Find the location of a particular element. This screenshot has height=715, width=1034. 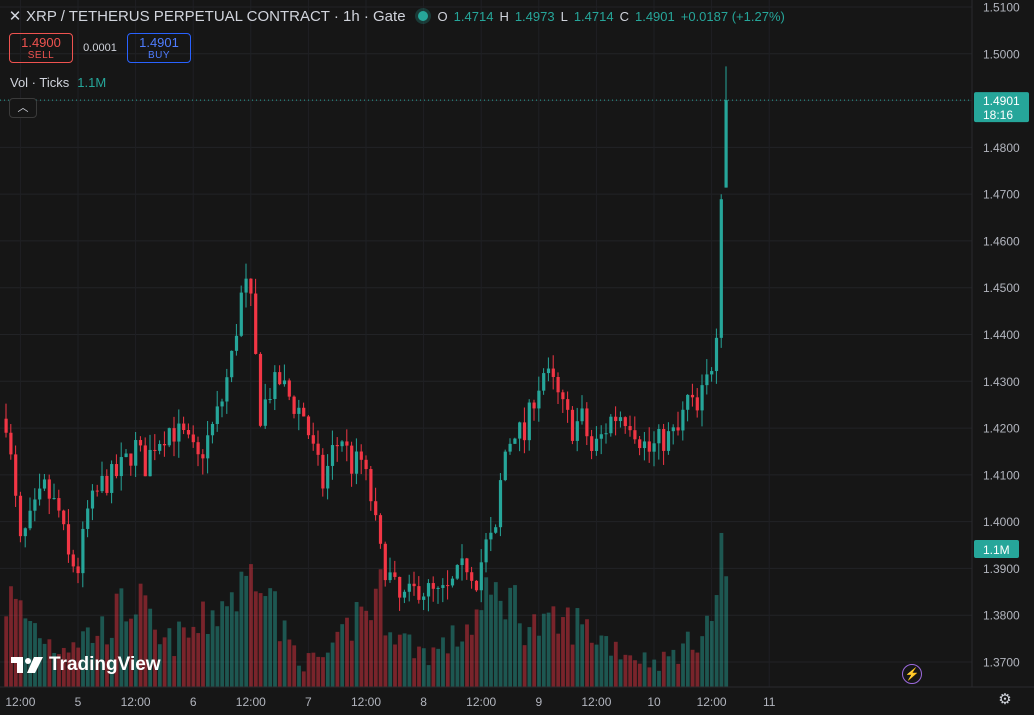

tradingview-logo: TradingView is located at coordinates (86, 665).